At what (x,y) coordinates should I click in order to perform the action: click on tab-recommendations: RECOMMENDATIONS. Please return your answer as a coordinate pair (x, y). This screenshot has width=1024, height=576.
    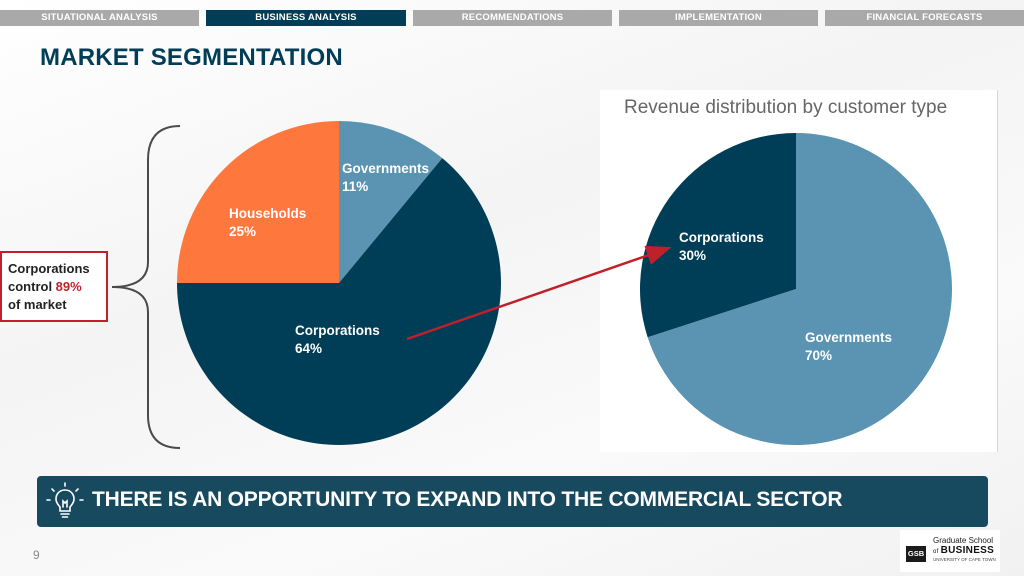
    Looking at the image, I should click on (512, 18).